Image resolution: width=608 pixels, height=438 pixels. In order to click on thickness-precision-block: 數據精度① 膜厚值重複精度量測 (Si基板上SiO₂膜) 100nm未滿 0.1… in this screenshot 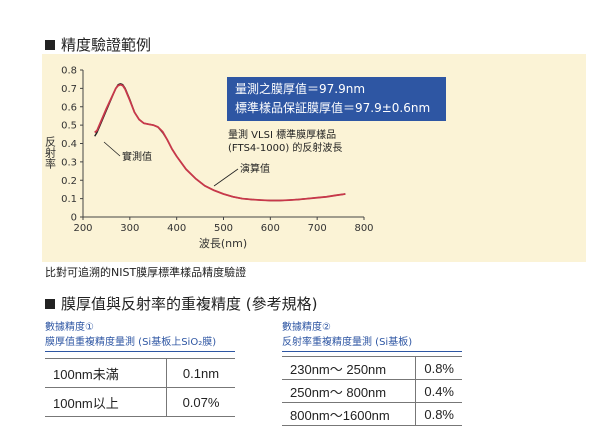, I will do `click(140, 368)`.